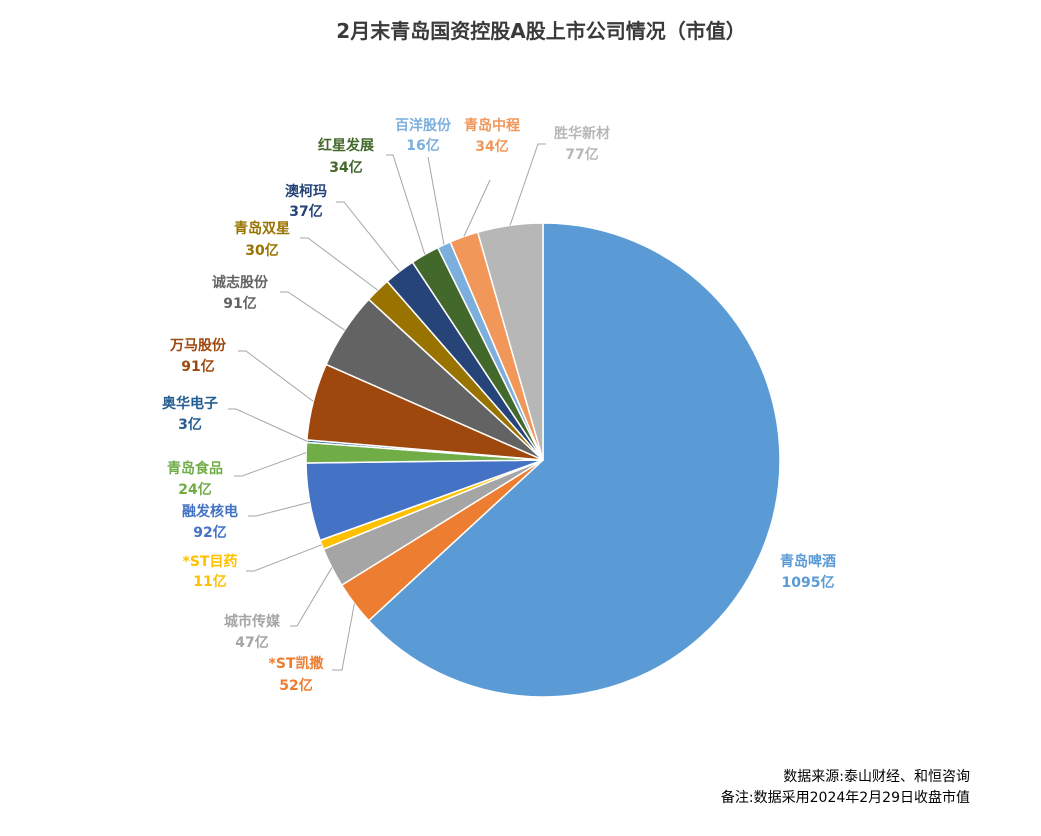 Image resolution: width=1041 pixels, height=836 pixels. What do you see at coordinates (305, 211) in the screenshot?
I see `slice-label-value-11: 37亿` at bounding box center [305, 211].